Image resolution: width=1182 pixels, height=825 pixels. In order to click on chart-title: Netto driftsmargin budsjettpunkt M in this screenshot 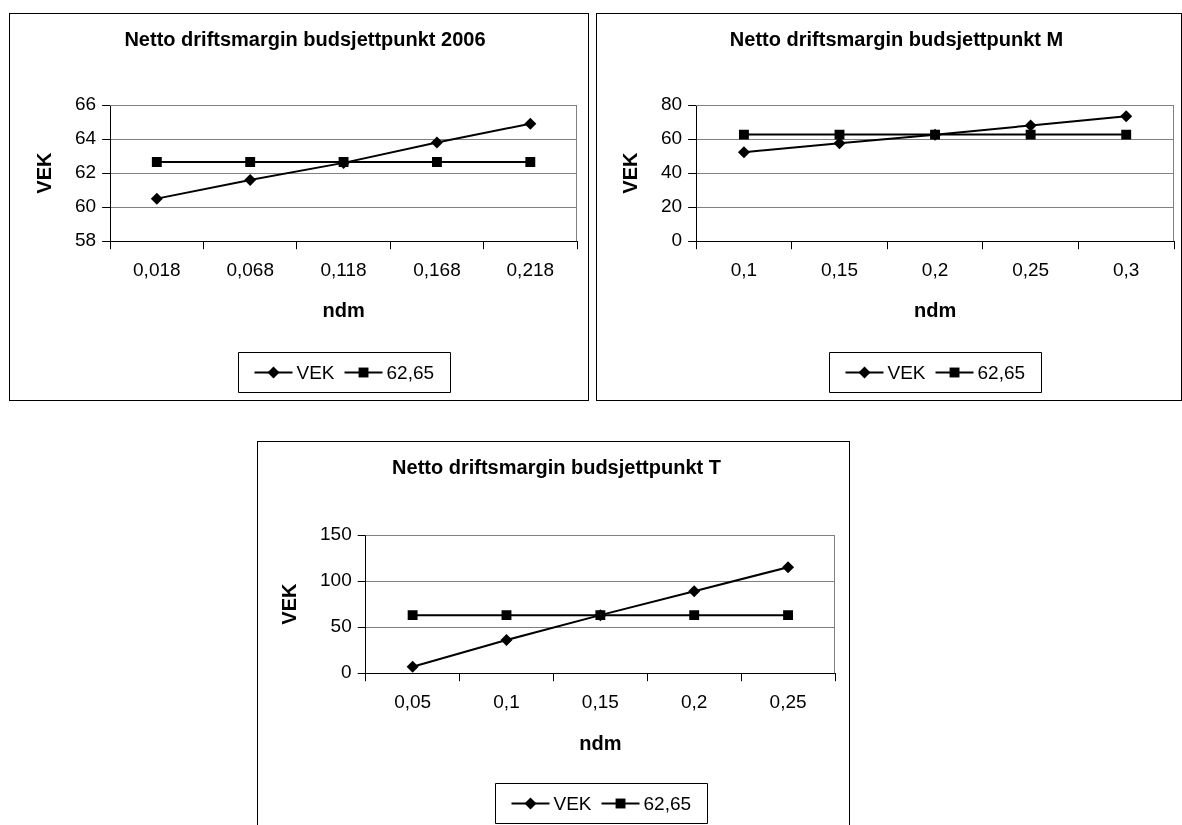, I will do `click(896, 38)`.